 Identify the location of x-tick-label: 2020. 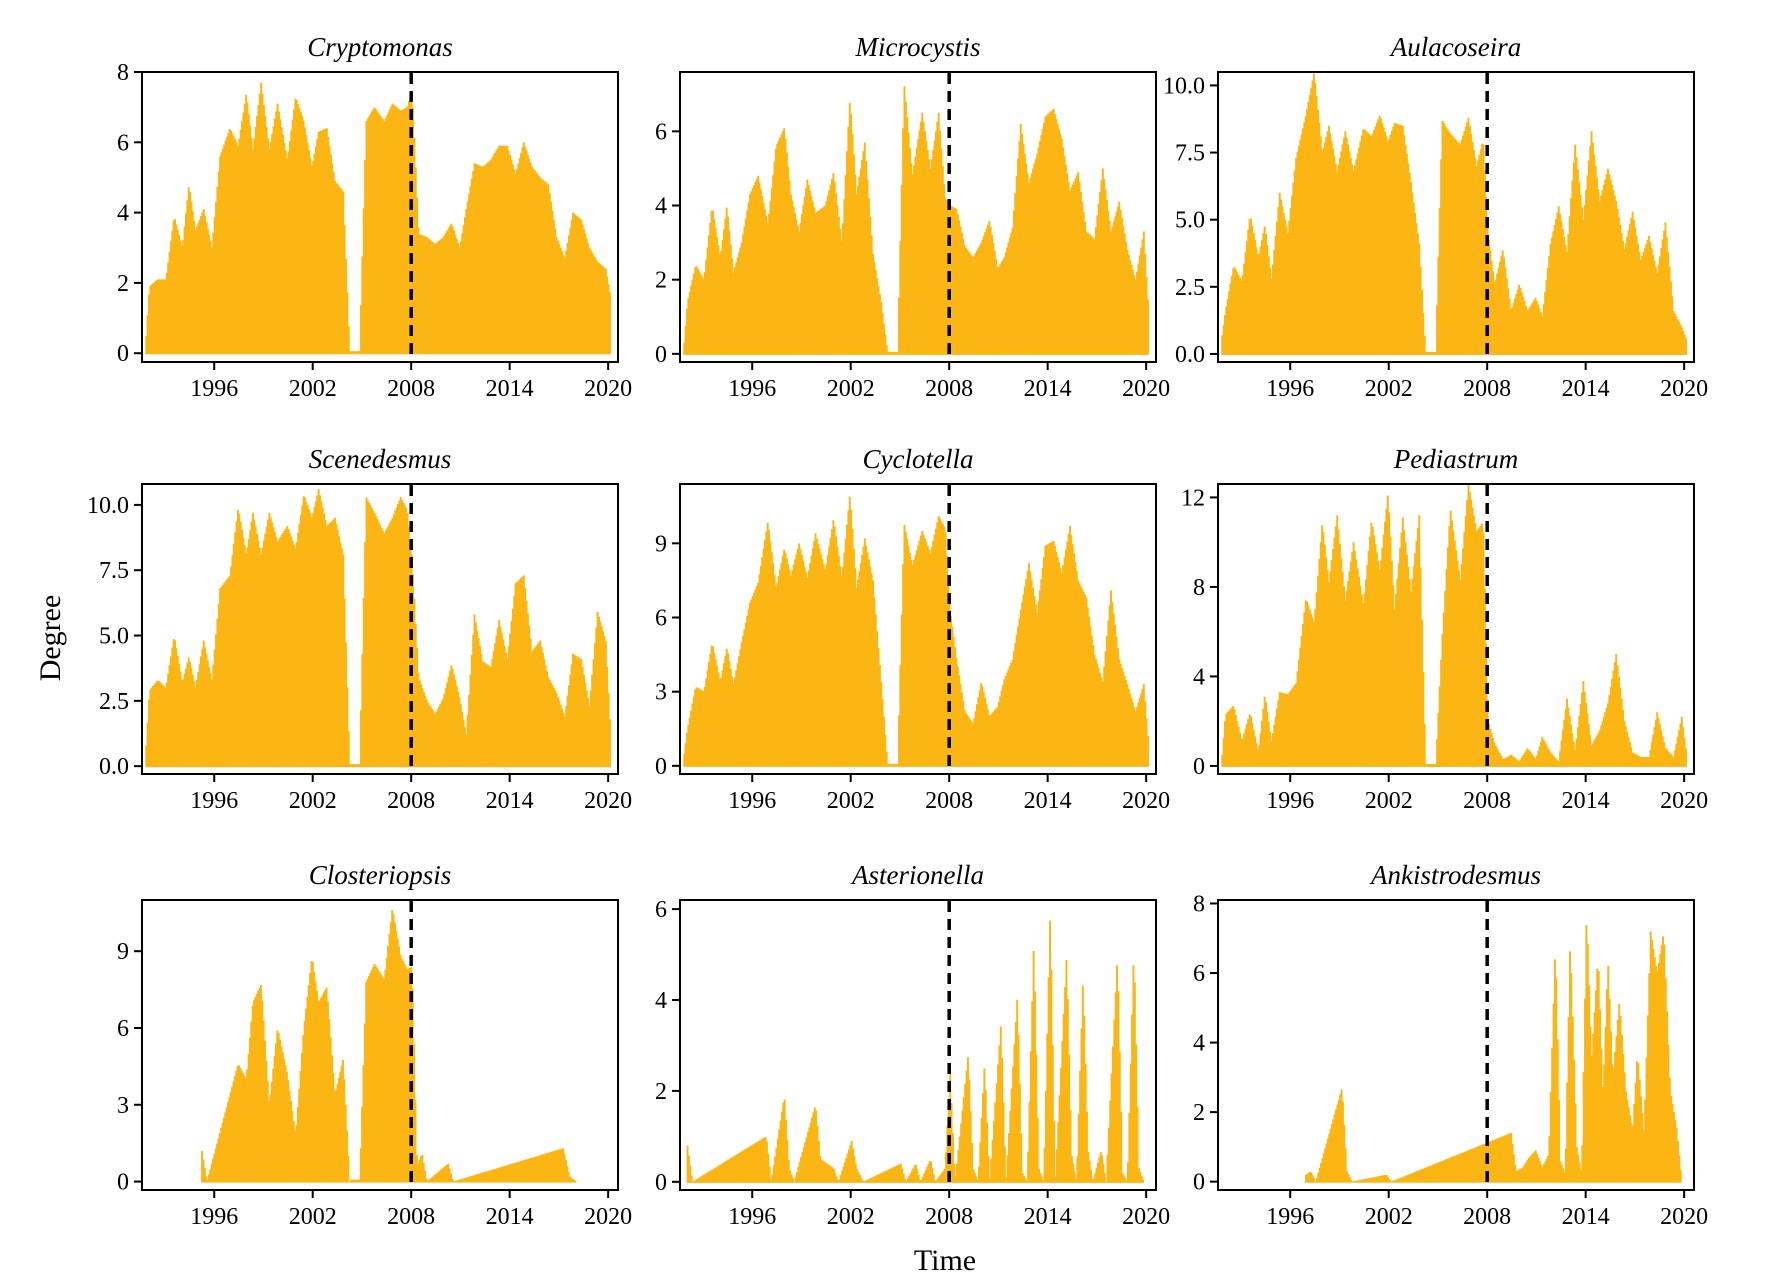
(608, 801).